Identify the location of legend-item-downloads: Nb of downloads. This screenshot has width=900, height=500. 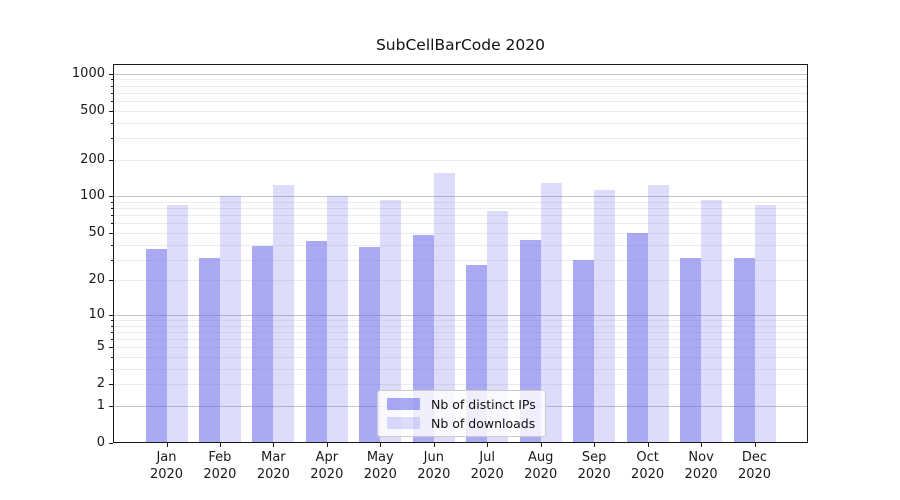
(461, 423).